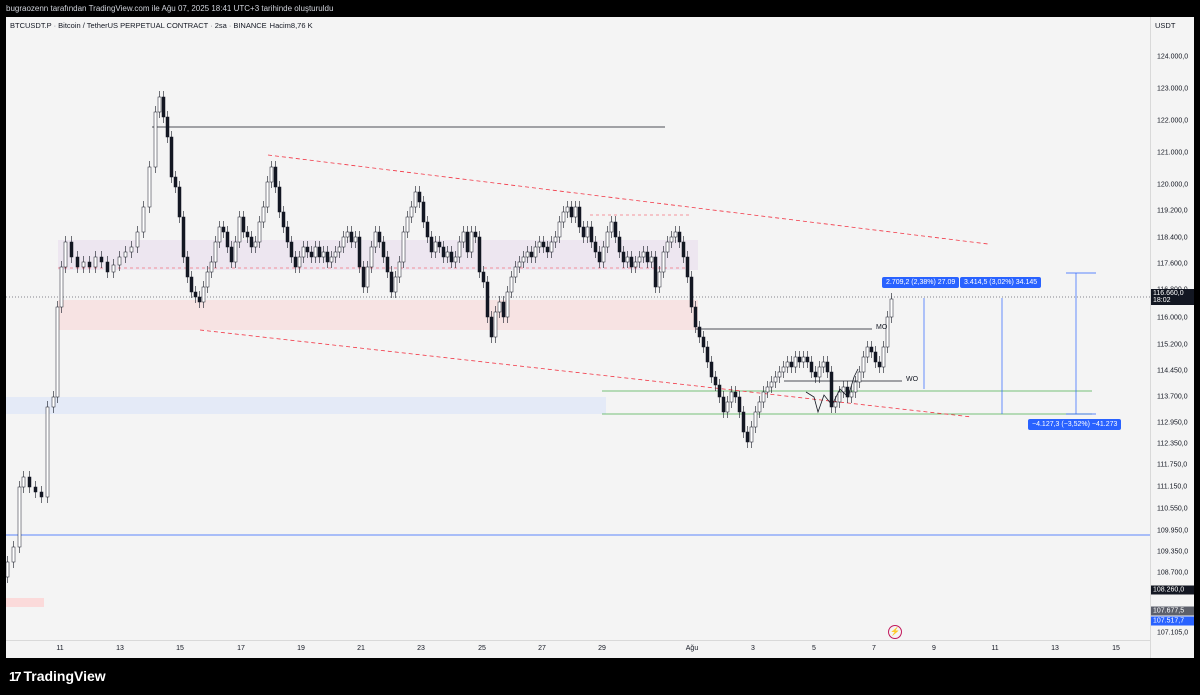 This screenshot has height=695, width=1200. What do you see at coordinates (578, 649) in the screenshot?
I see `time-axis: 11 13 15 17 19 21 23 25 27 29 Ağu 3 5 7 9 11 13 15` at bounding box center [578, 649].